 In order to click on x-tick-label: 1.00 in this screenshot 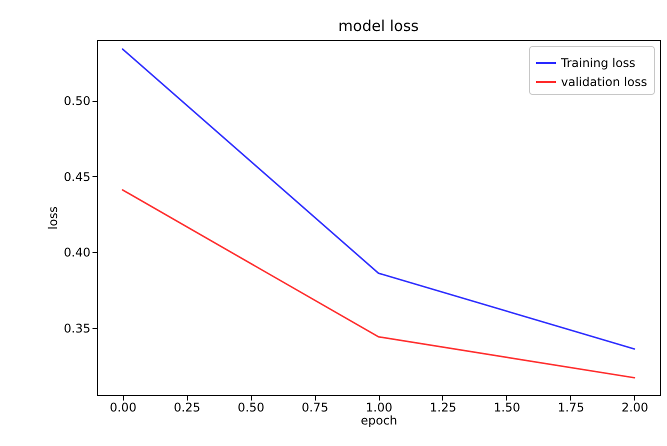, I will do `click(379, 407)`.